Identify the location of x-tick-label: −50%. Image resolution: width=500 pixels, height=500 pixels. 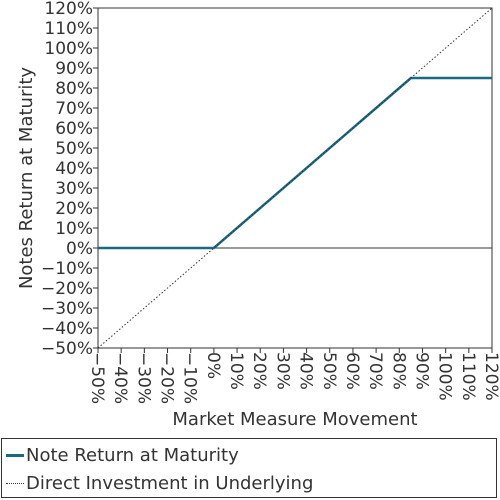
(97, 378).